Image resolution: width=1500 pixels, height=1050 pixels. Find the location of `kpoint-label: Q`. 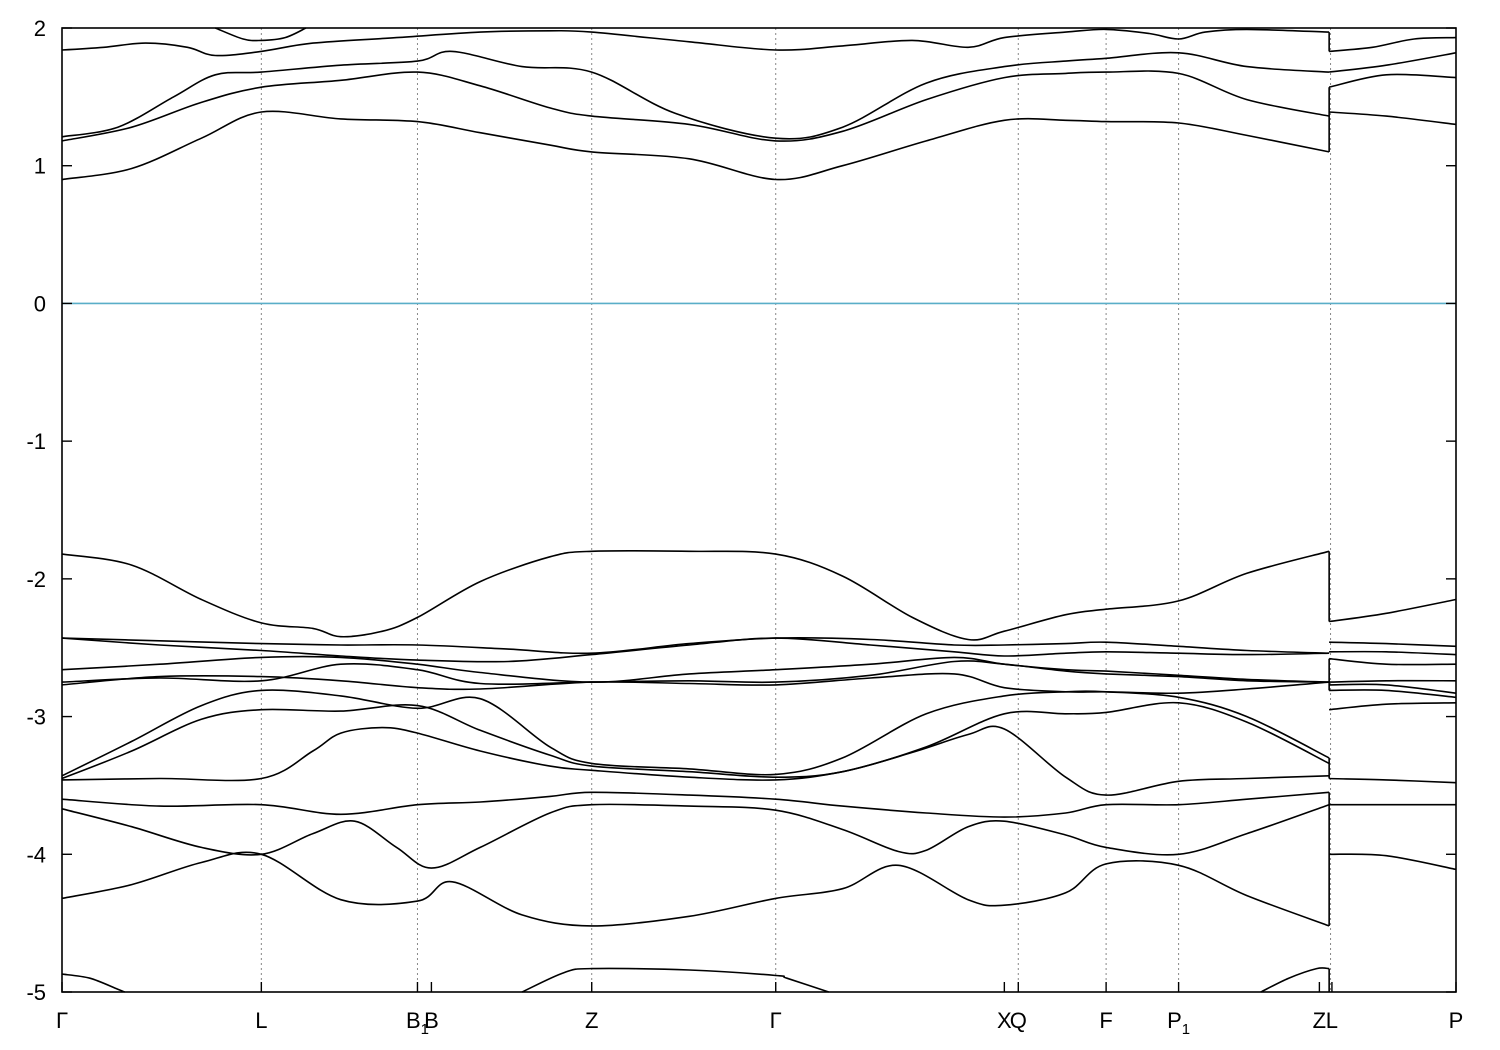

kpoint-label: Q is located at coordinates (1018, 1020).